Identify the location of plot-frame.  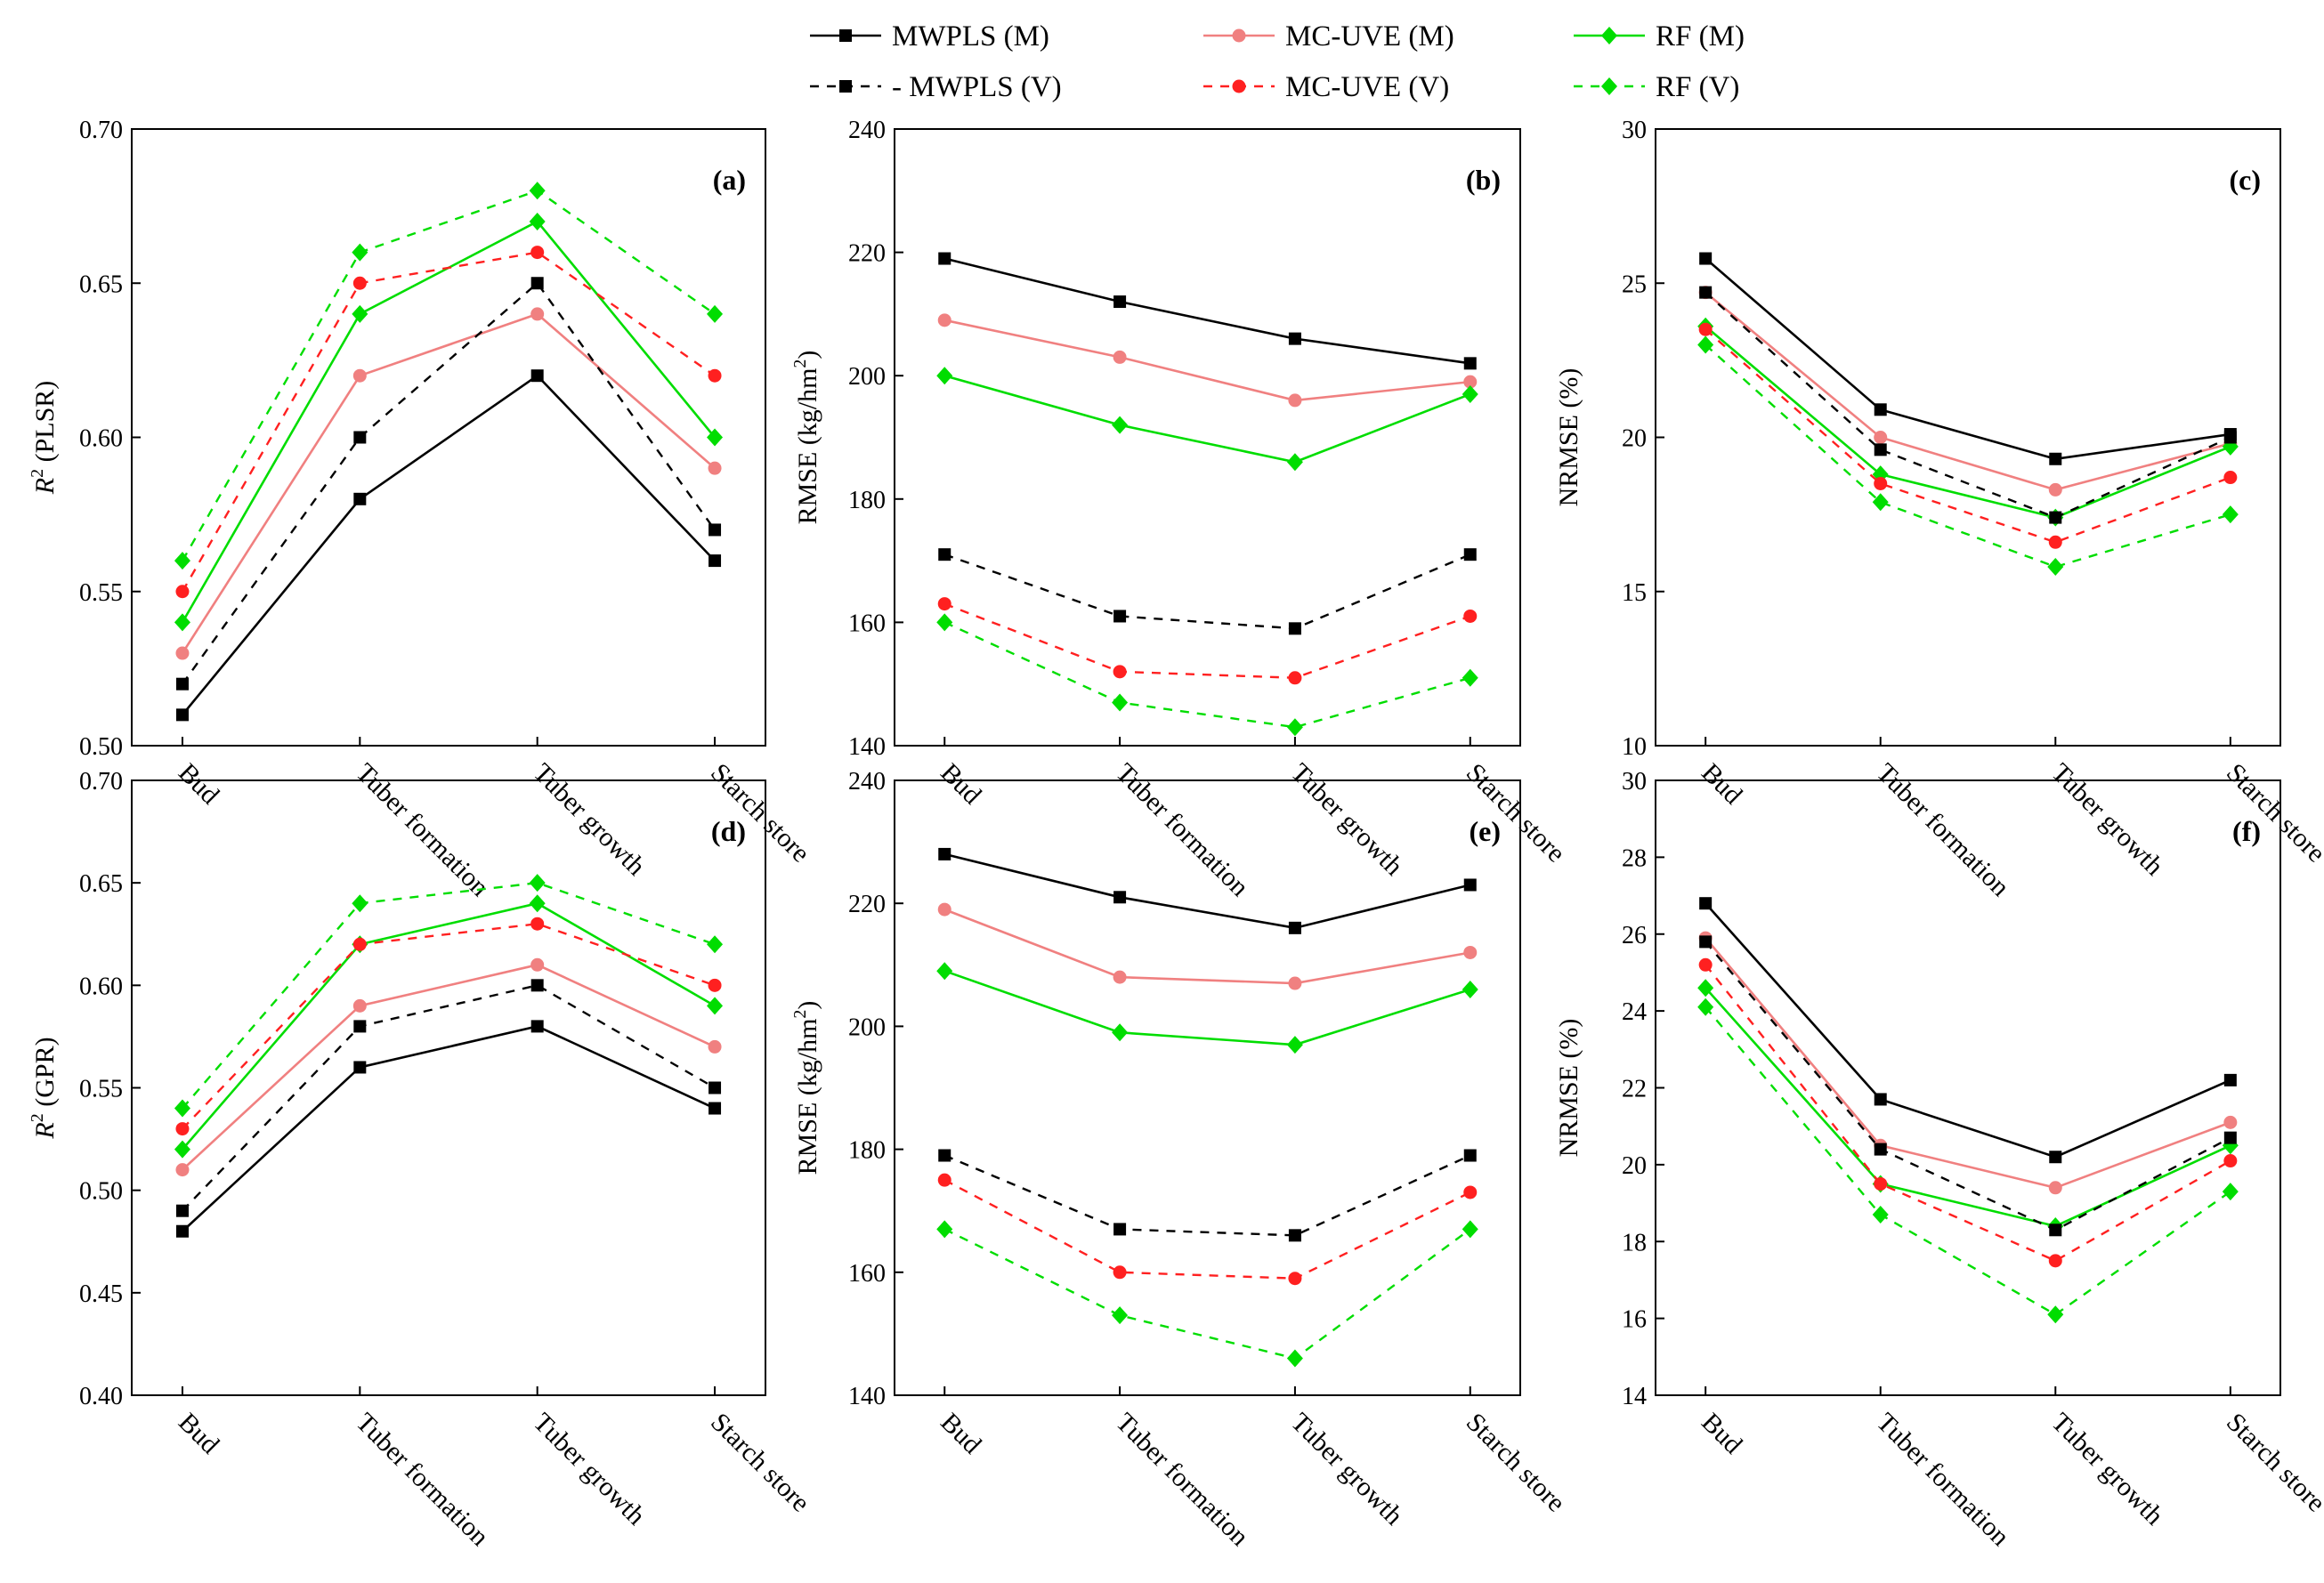
(1207, 438).